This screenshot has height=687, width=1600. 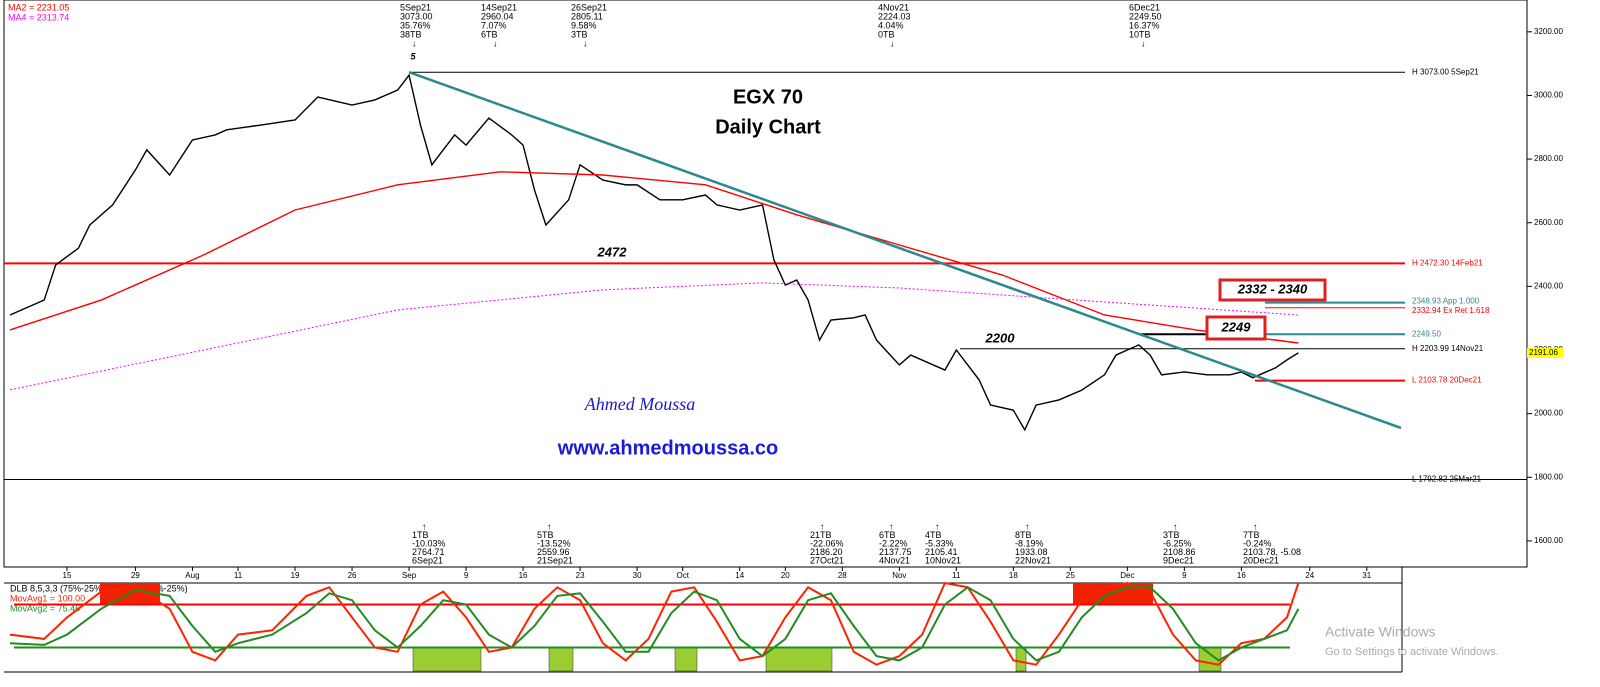 I want to click on annotation: 2249.50, so click(x=1145, y=16).